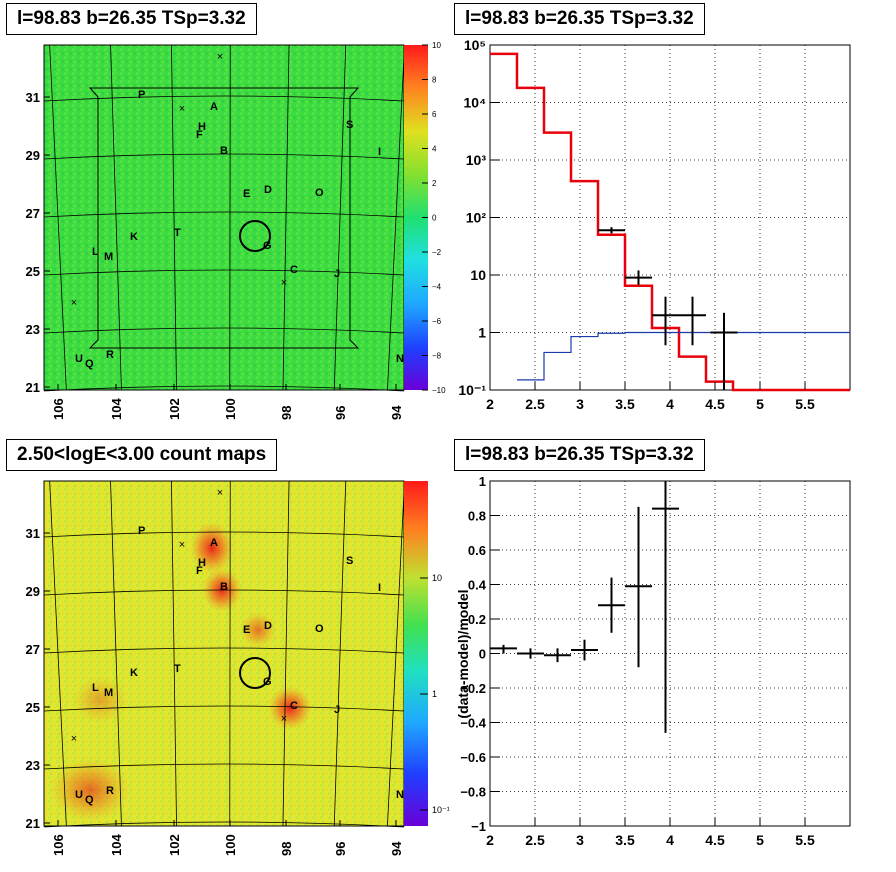 The image size is (896, 872). Describe the element at coordinates (437, 252) in the screenshot. I see `colorbar-tick-label: −2` at that location.